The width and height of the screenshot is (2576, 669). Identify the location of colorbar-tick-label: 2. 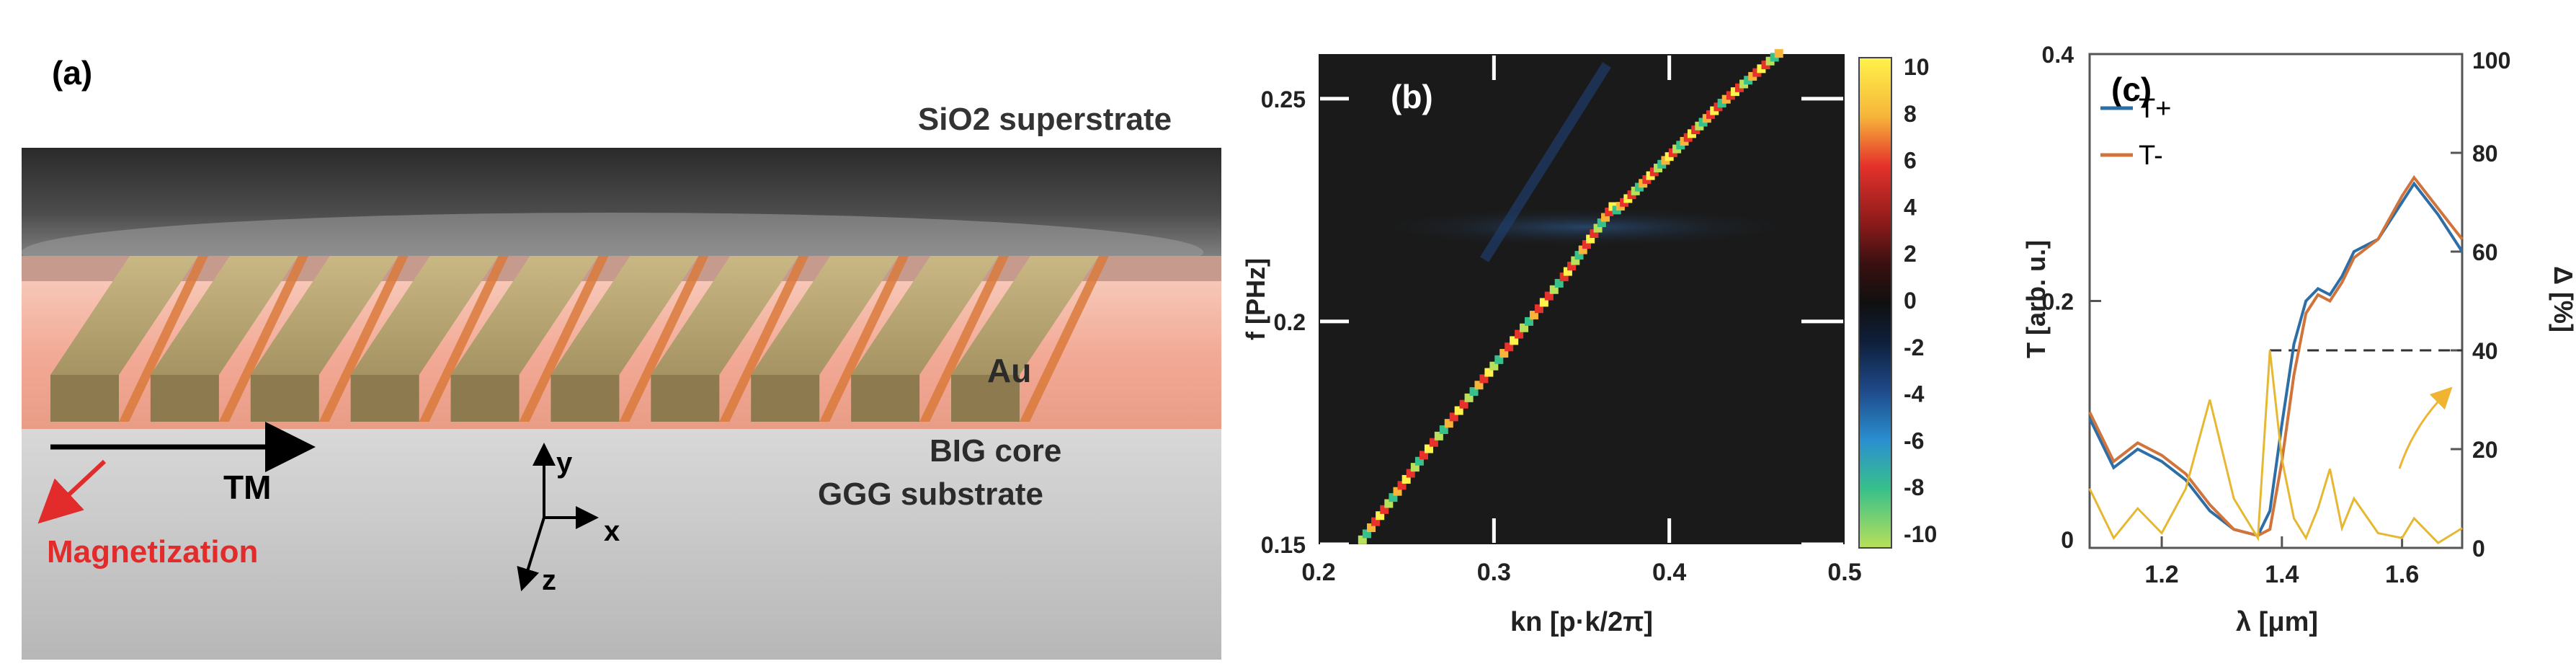
(1910, 254).